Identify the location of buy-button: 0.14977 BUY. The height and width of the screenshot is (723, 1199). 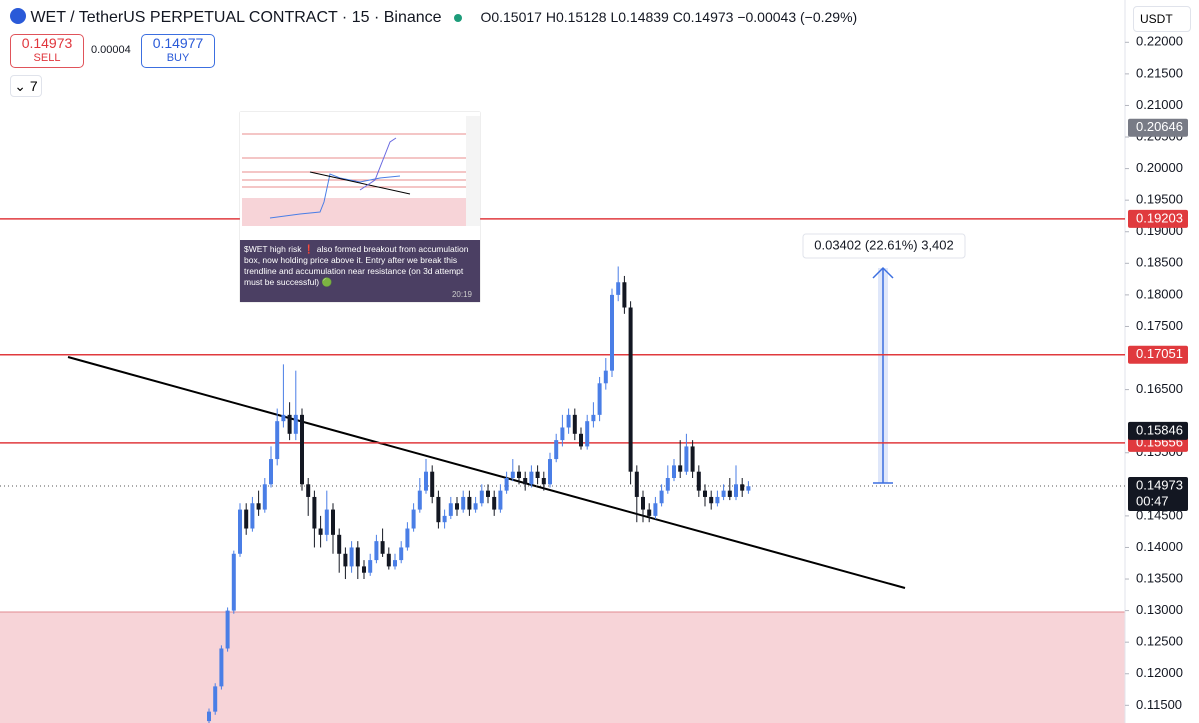
(178, 51).